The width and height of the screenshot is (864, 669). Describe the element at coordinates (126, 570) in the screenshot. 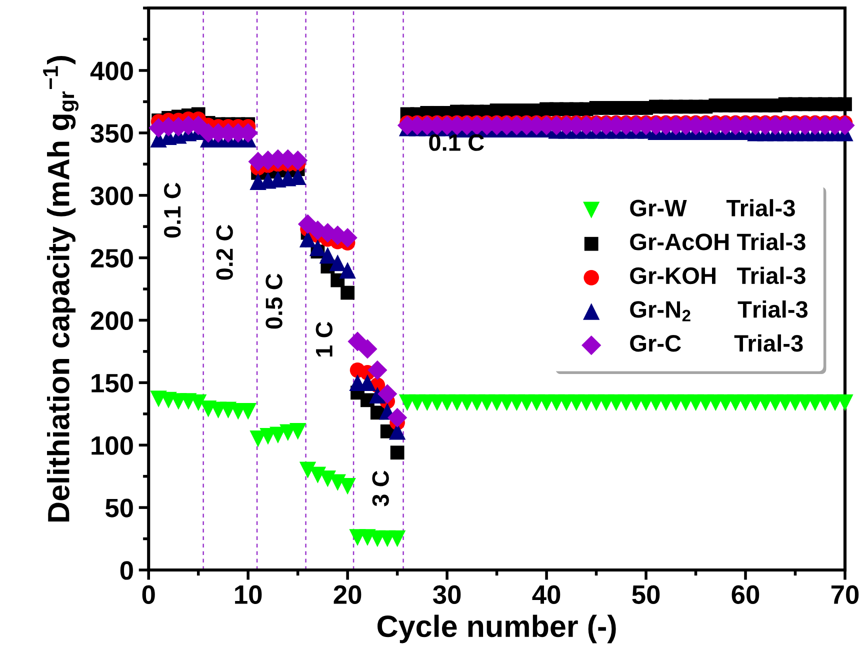

I see `y-tick-label: 0` at that location.